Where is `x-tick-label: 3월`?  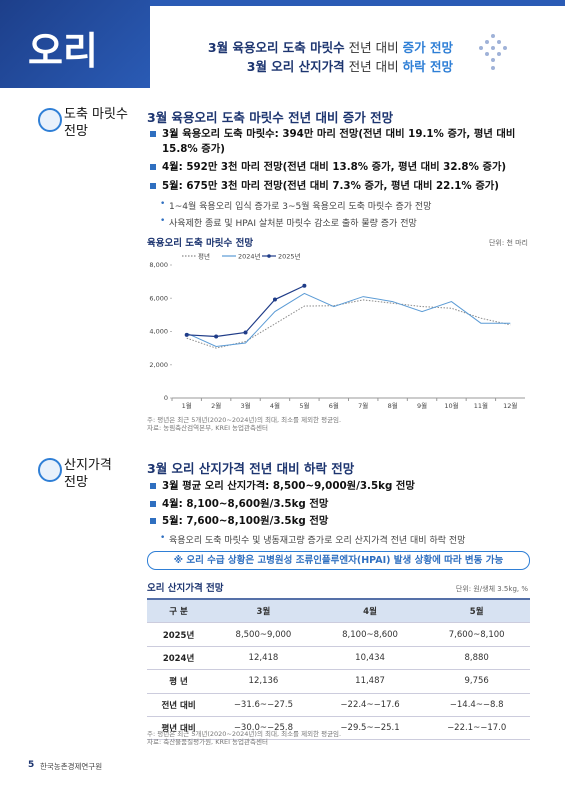 x-tick-label: 3월 is located at coordinates (245, 405).